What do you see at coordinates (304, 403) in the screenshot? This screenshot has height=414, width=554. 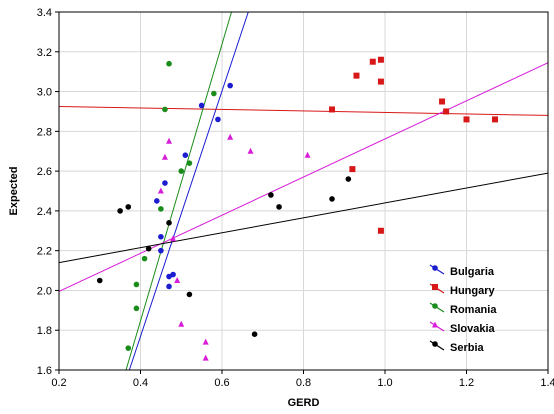 I see `x-axis-title: GERD` at bounding box center [304, 403].